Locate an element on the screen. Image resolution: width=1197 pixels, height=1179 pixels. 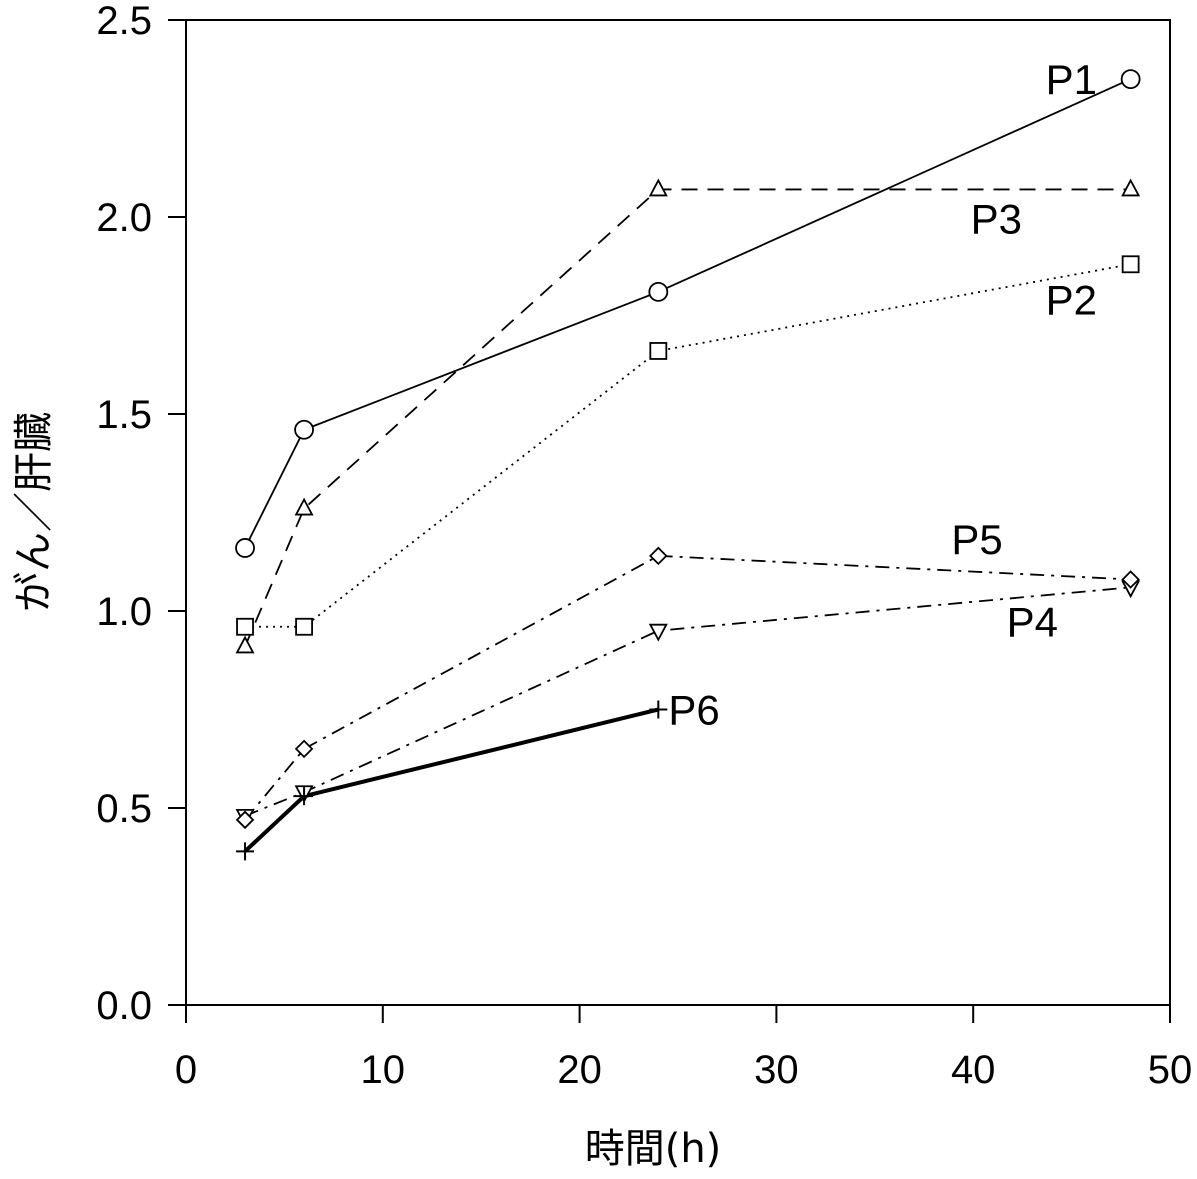
x-tick-label: 40 is located at coordinates (973, 1070).